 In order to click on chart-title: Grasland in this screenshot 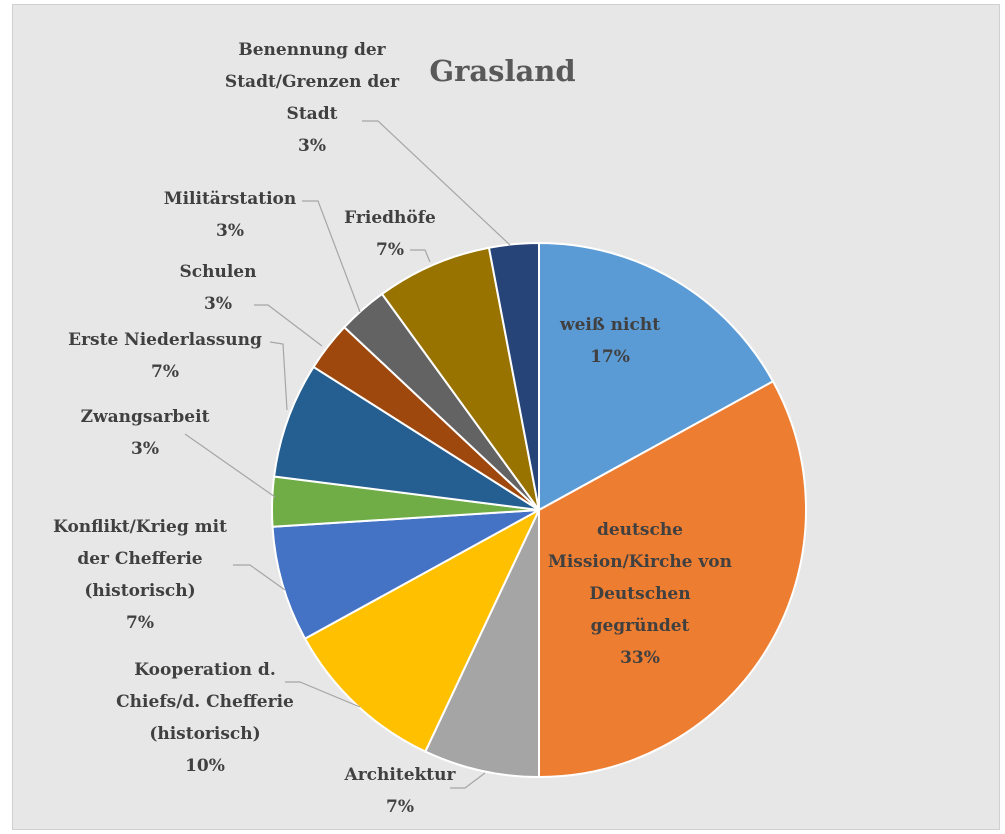, I will do `click(502, 71)`.